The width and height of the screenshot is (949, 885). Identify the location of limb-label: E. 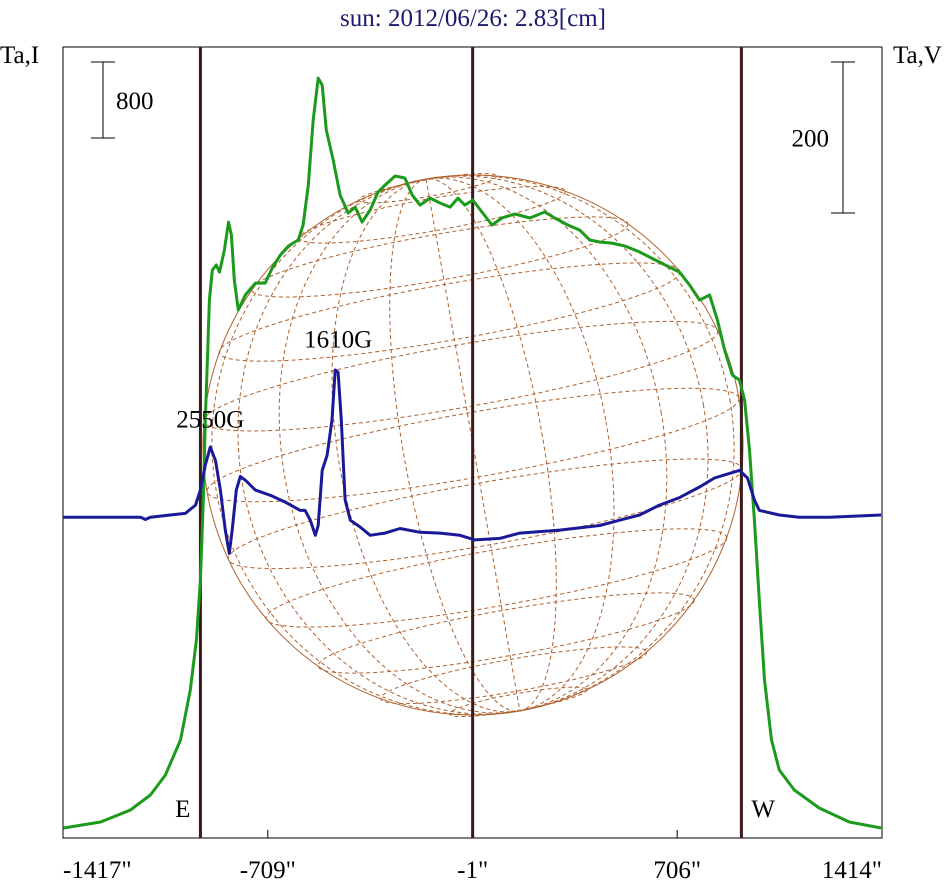
(182, 809).